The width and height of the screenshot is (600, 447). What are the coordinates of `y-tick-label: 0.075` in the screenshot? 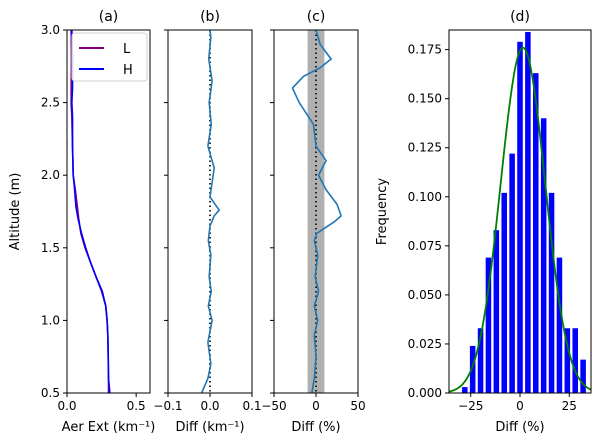 It's located at (425, 246).